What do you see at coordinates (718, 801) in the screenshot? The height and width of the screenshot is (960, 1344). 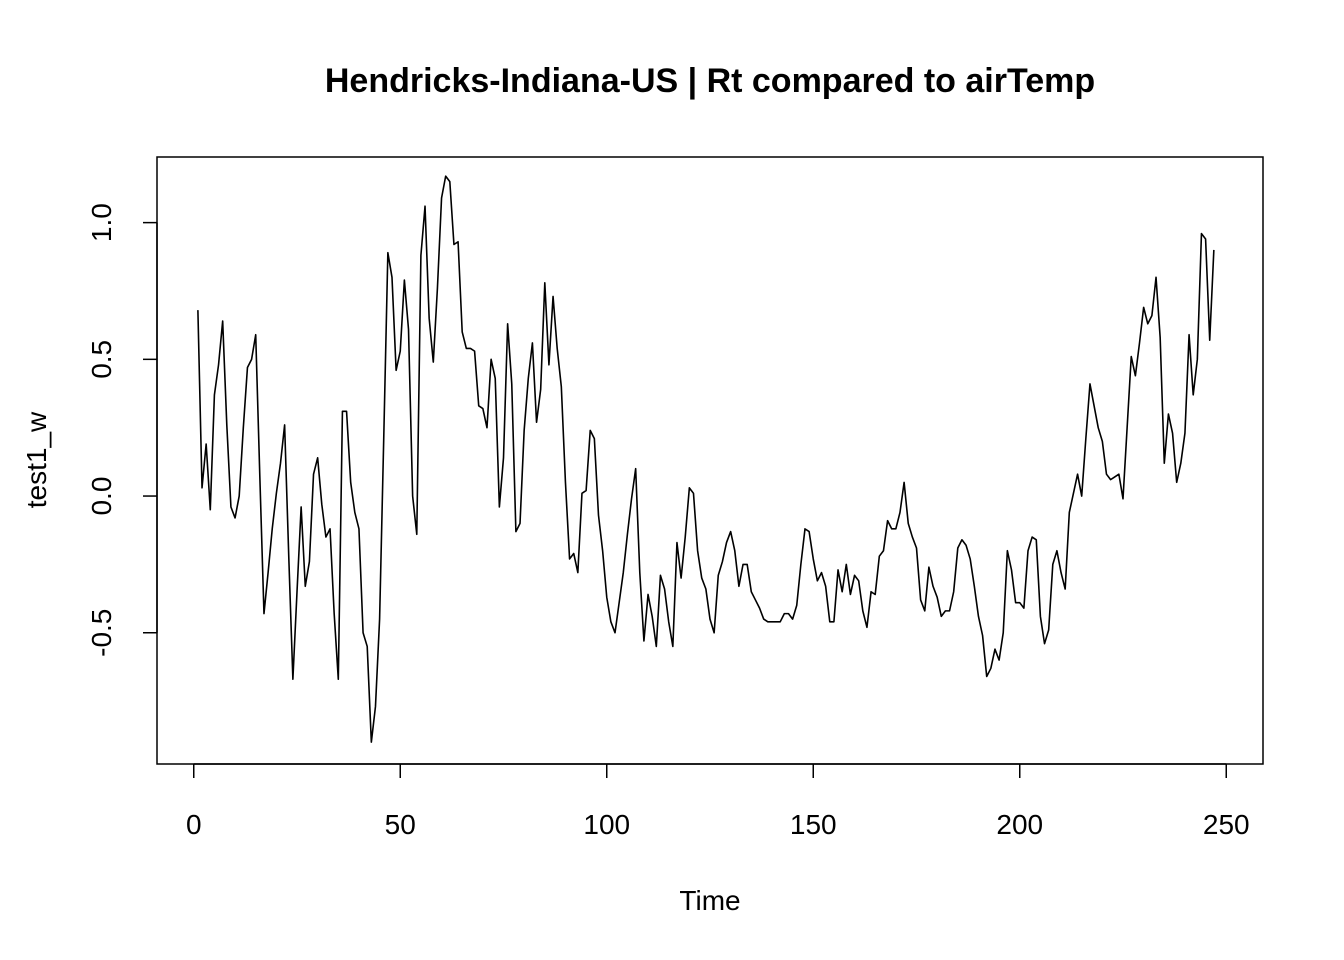 I see `x-axis: 0 50 100 150 200 250` at bounding box center [718, 801].